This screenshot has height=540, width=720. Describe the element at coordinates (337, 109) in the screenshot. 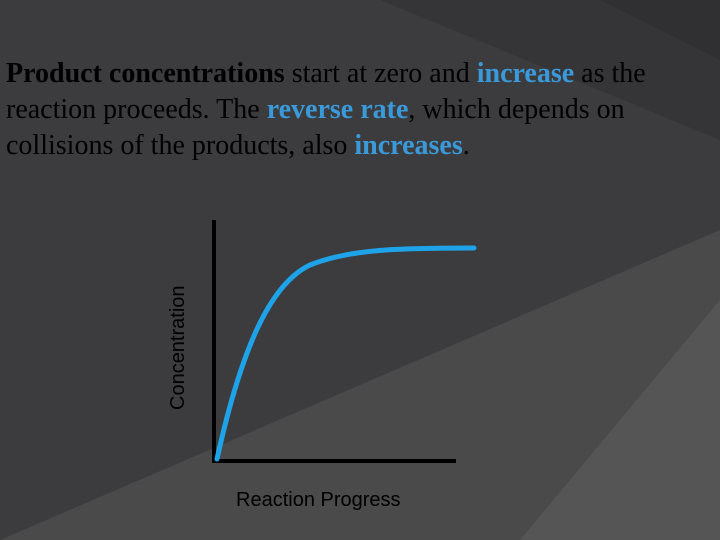

I see `caption-reverse-rate: reverse rate` at that location.